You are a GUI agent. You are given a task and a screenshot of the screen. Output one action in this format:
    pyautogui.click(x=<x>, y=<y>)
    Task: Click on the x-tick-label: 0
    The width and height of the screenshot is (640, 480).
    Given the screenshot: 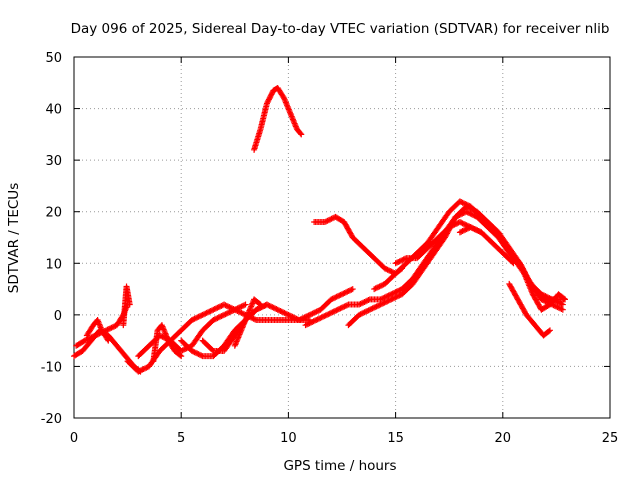 What is the action you would take?
    pyautogui.click(x=74, y=438)
    